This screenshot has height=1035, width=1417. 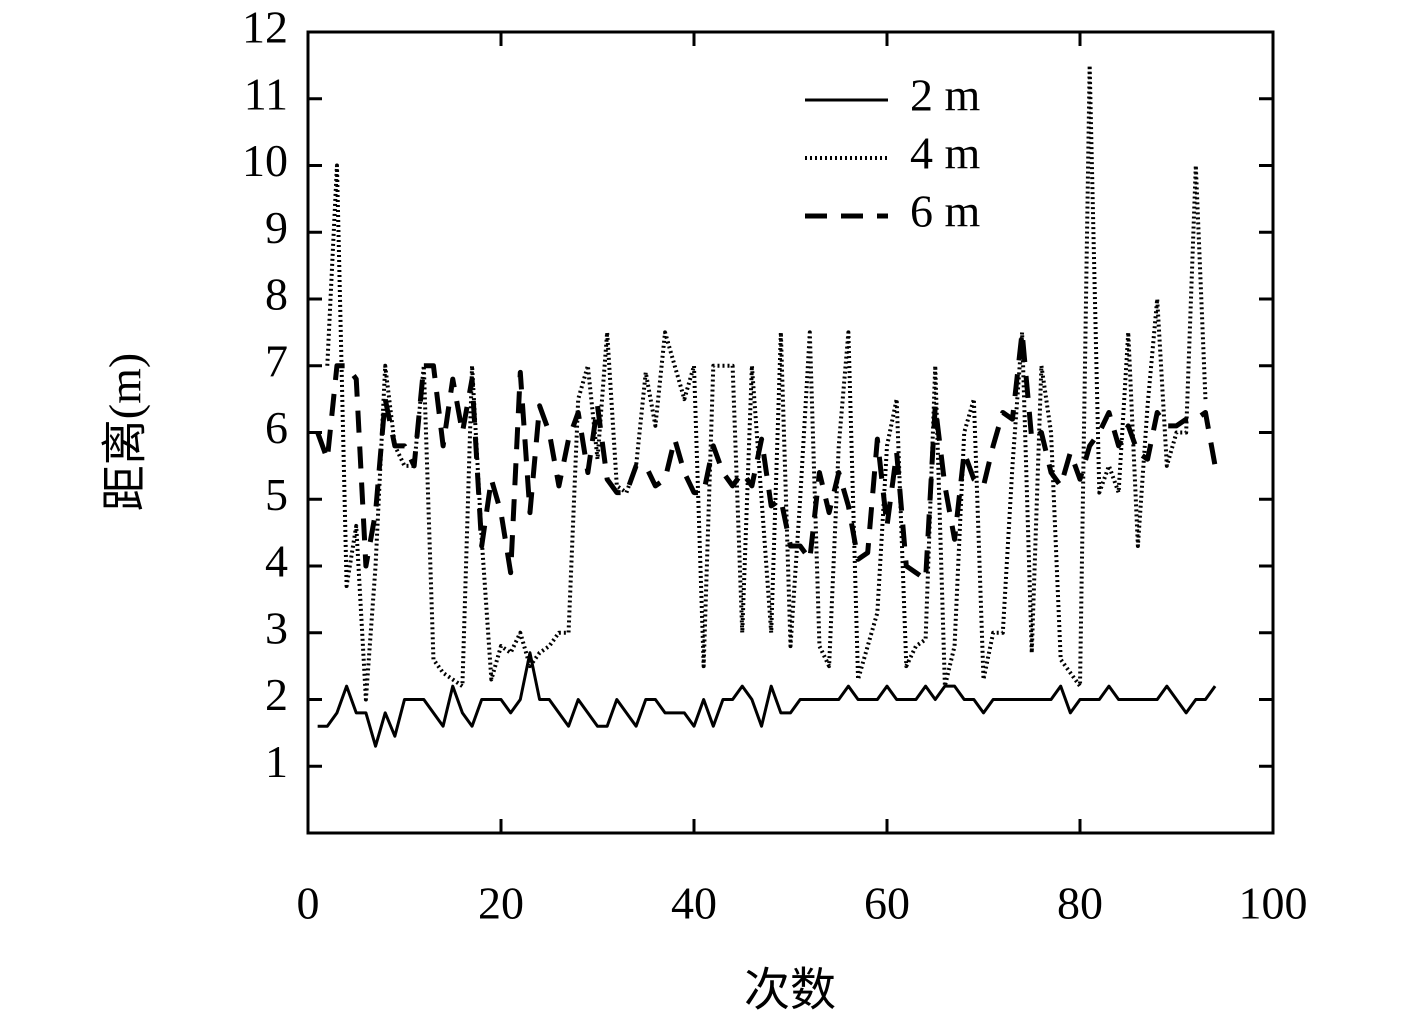 I want to click on legend-label: 6 m, so click(x=945, y=211).